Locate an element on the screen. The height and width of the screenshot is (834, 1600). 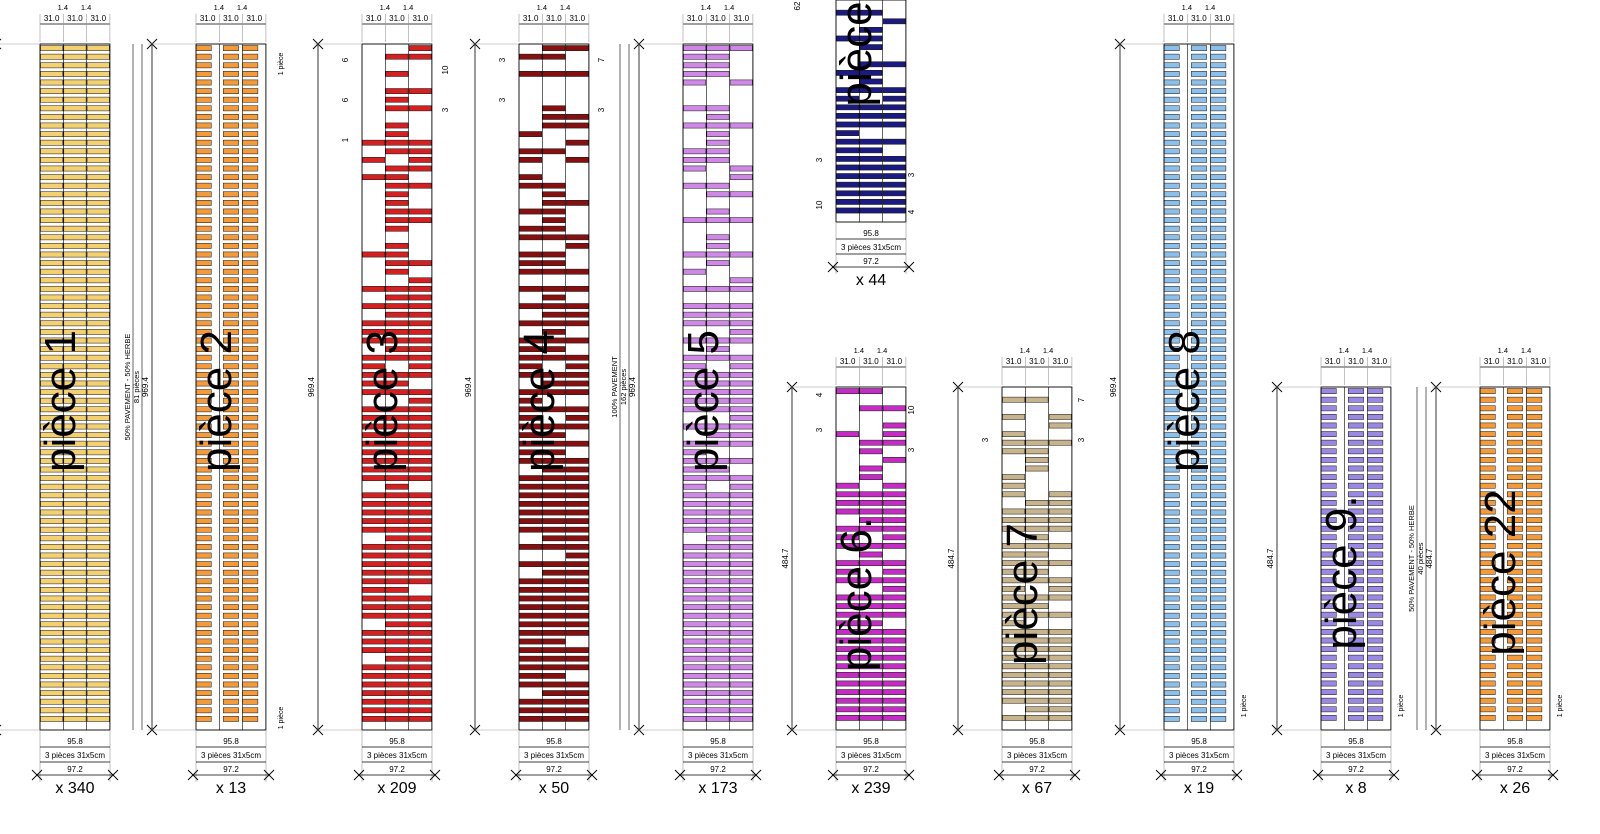
composition-label: 3 pièces 31x5cm is located at coordinates (1199, 755).